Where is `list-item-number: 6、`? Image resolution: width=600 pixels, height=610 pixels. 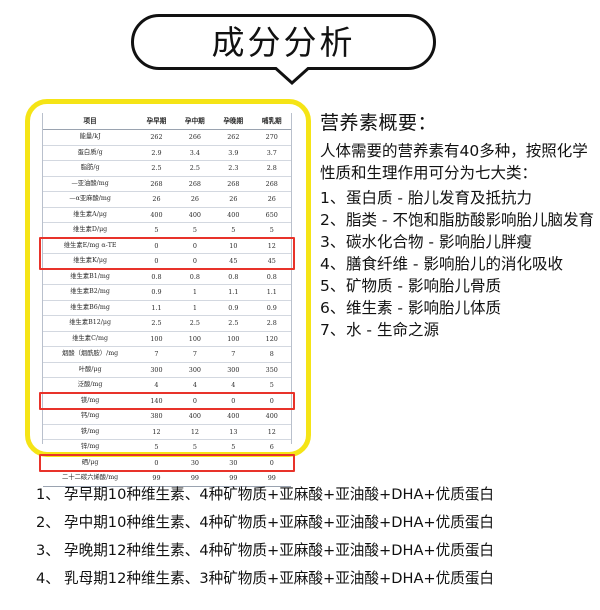 list-item-number: 6、 is located at coordinates (333, 307).